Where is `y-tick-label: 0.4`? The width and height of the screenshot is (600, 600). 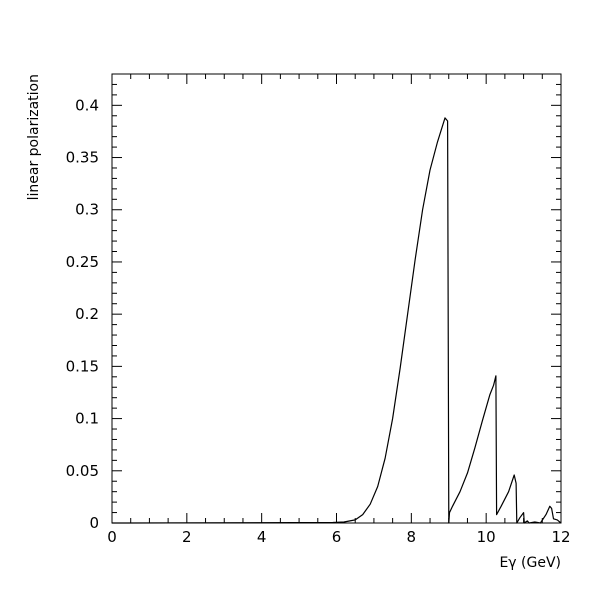 y-tick-label: 0.4 is located at coordinates (87, 105).